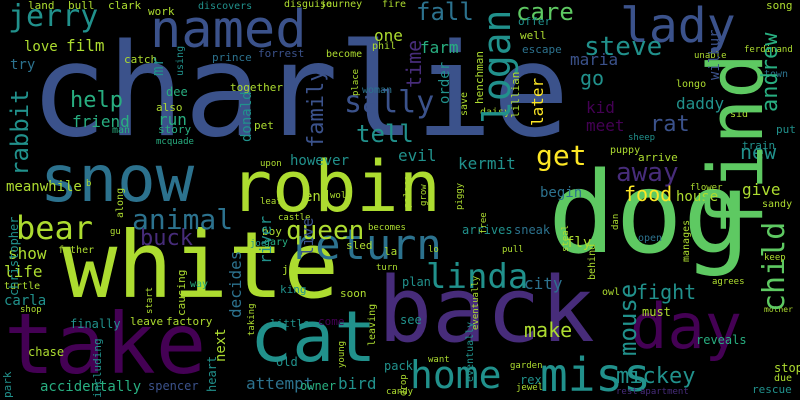  What do you see at coordinates (173, 386) in the screenshot?
I see `word: spencer` at bounding box center [173, 386].